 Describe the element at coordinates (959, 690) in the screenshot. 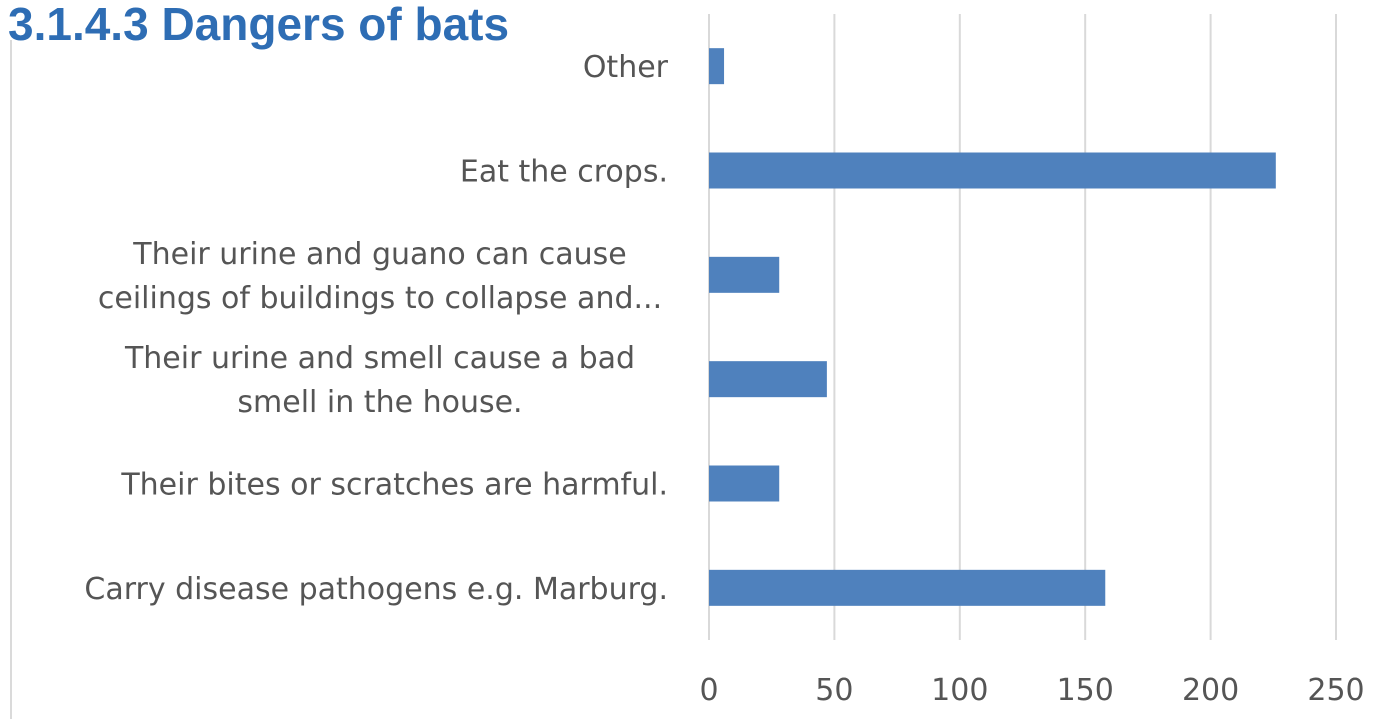

I see `x-tick-label: 100` at that location.